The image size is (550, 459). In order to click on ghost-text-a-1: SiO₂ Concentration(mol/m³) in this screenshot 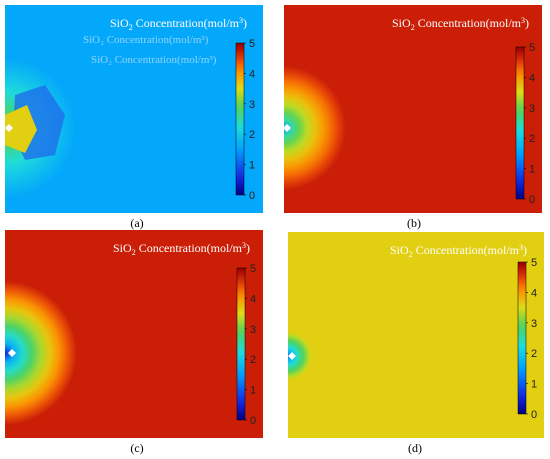, I will do `click(146, 40)`.